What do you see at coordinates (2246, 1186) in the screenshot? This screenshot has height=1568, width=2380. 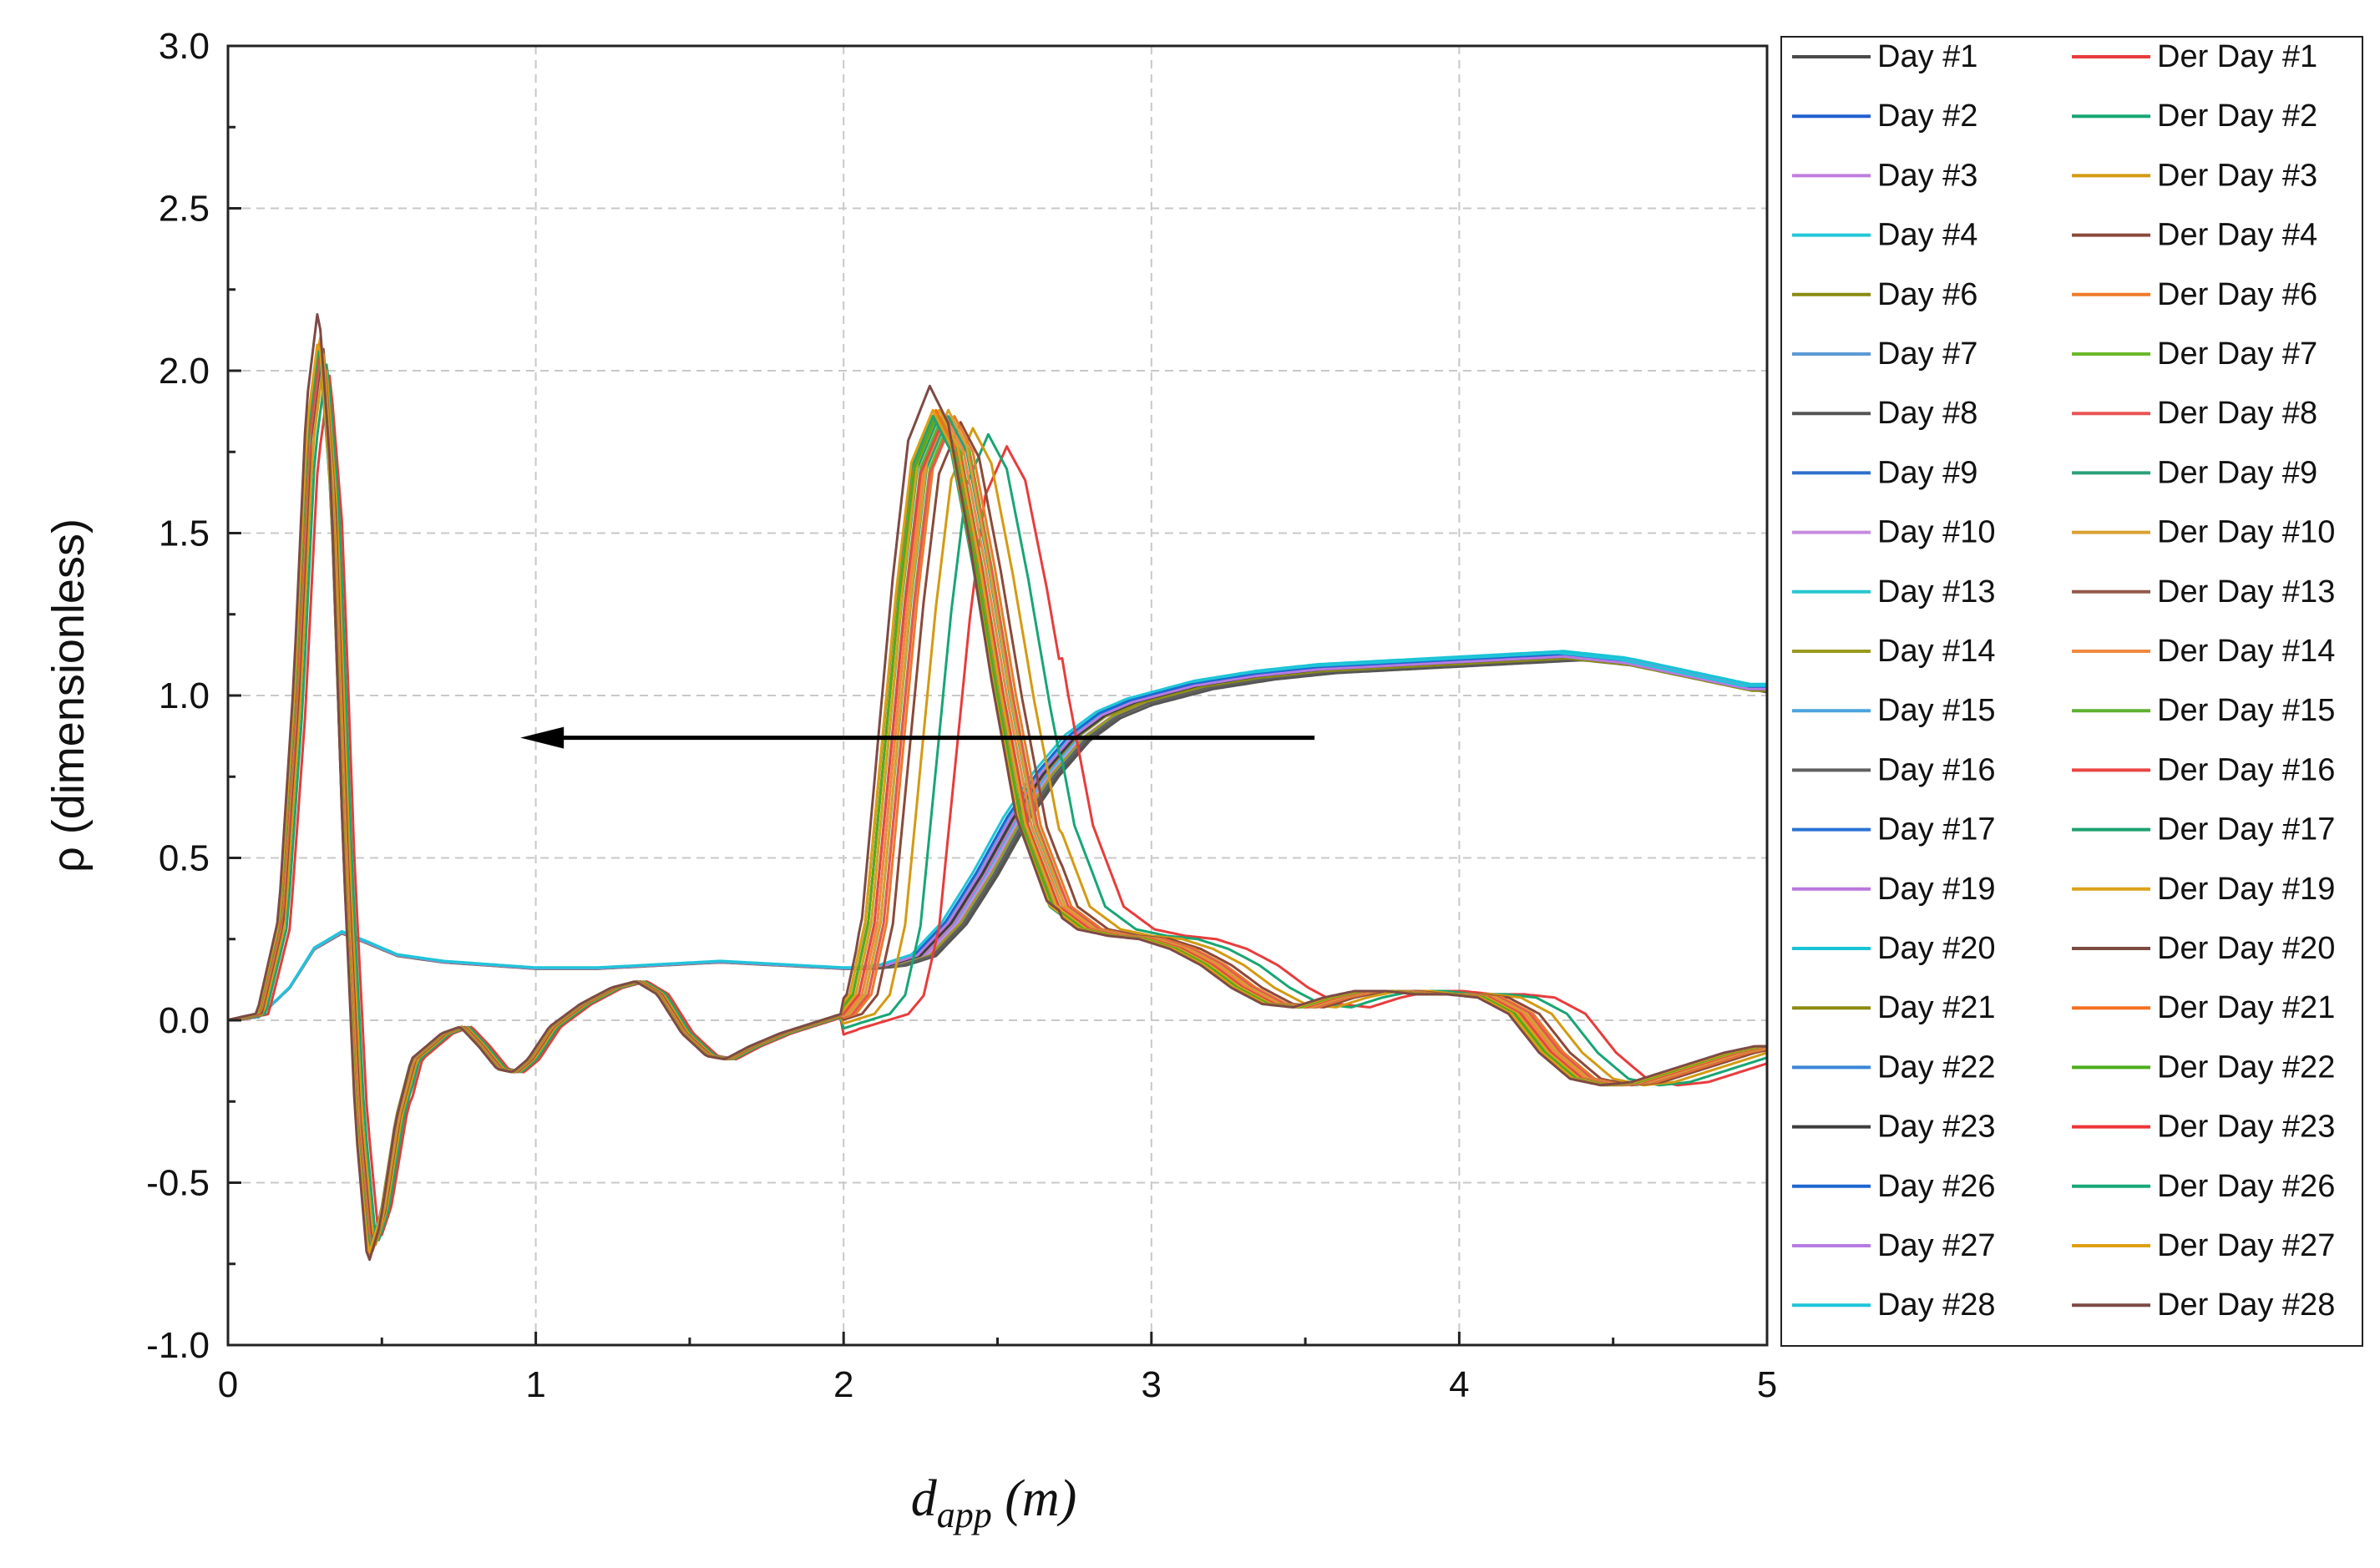 I see `legend-label: Der Day #26` at bounding box center [2246, 1186].